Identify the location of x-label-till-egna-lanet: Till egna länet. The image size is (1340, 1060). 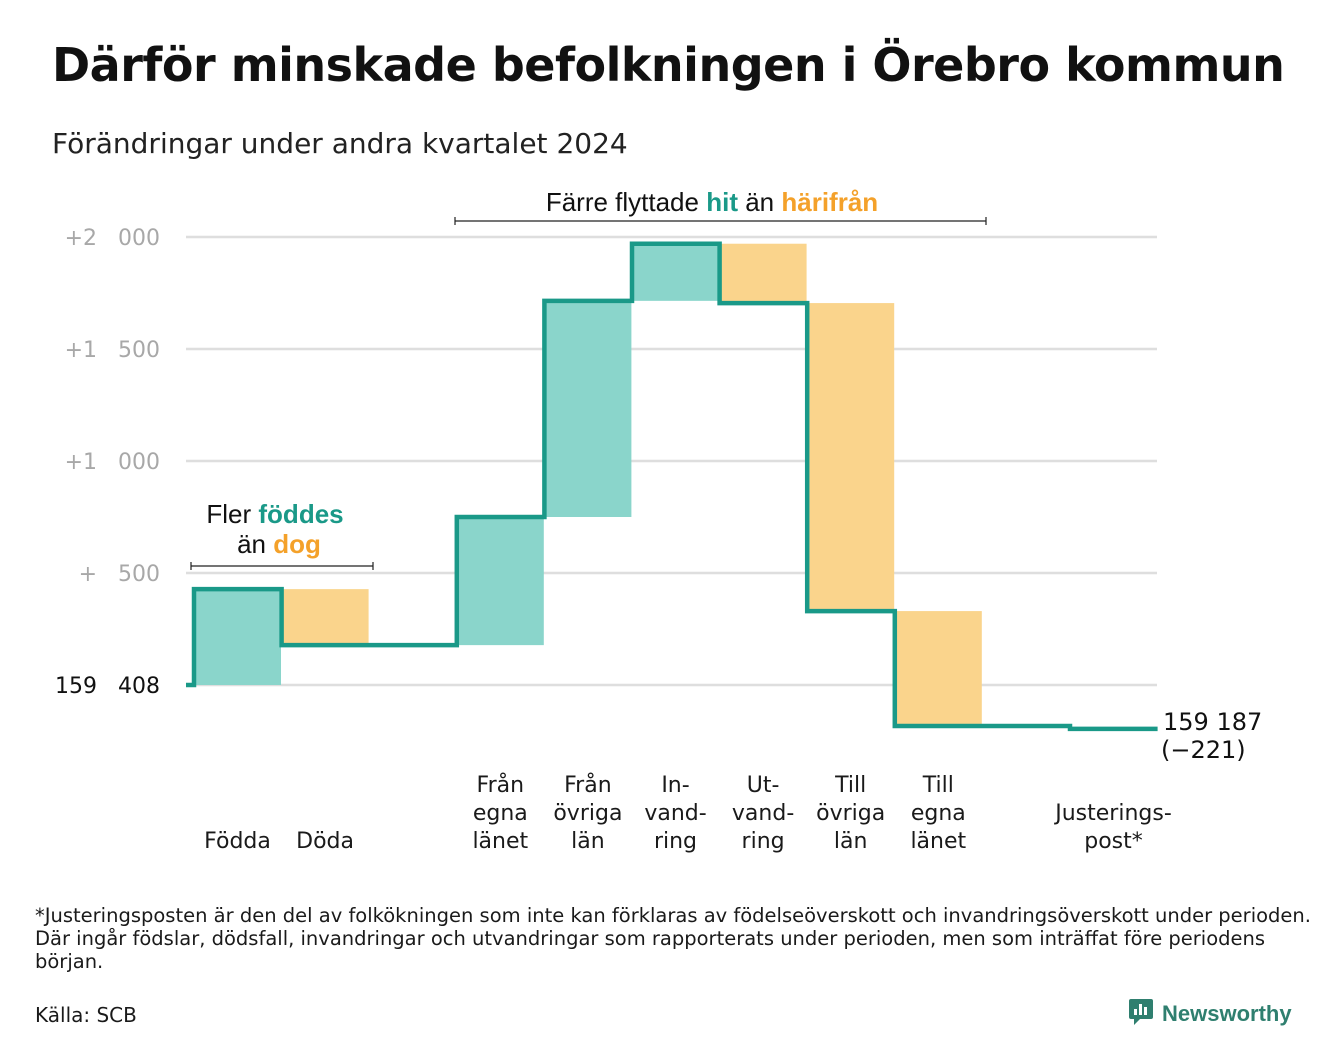
(938, 813).